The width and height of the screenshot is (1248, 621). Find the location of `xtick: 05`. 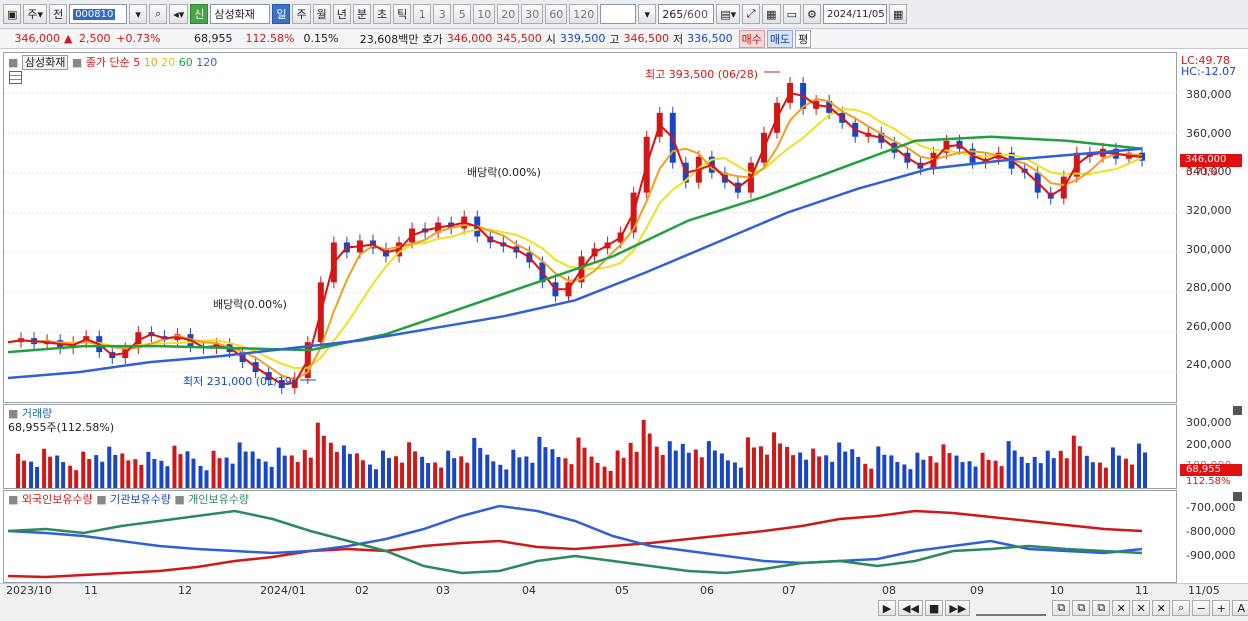

xtick: 05 is located at coordinates (622, 590).